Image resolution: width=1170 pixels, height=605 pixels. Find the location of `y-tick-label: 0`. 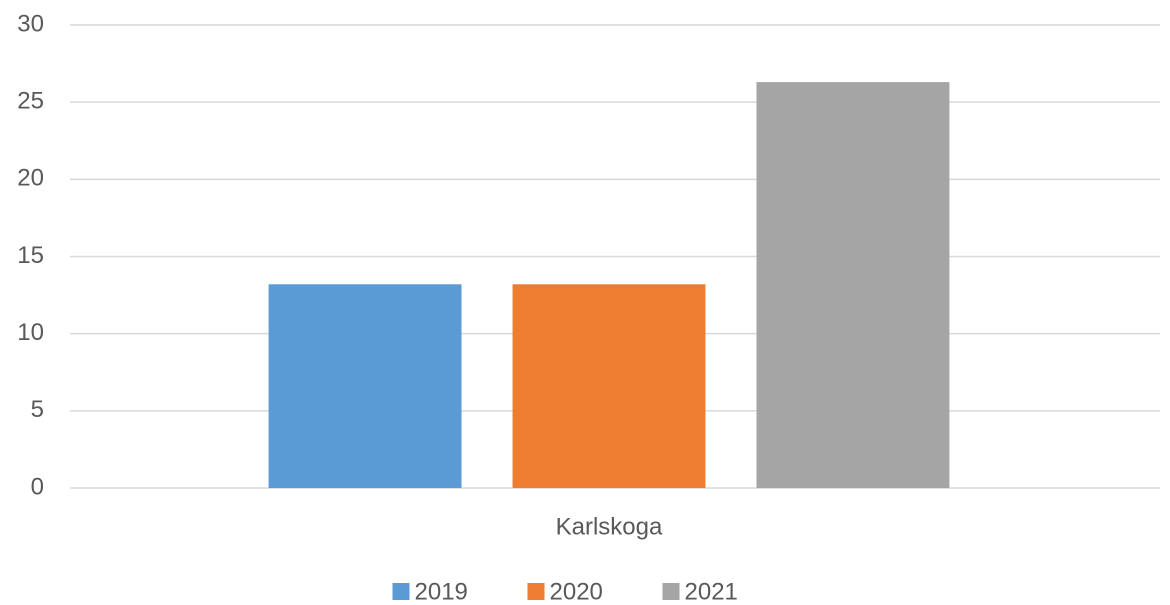

y-tick-label: 0 is located at coordinates (37, 486).